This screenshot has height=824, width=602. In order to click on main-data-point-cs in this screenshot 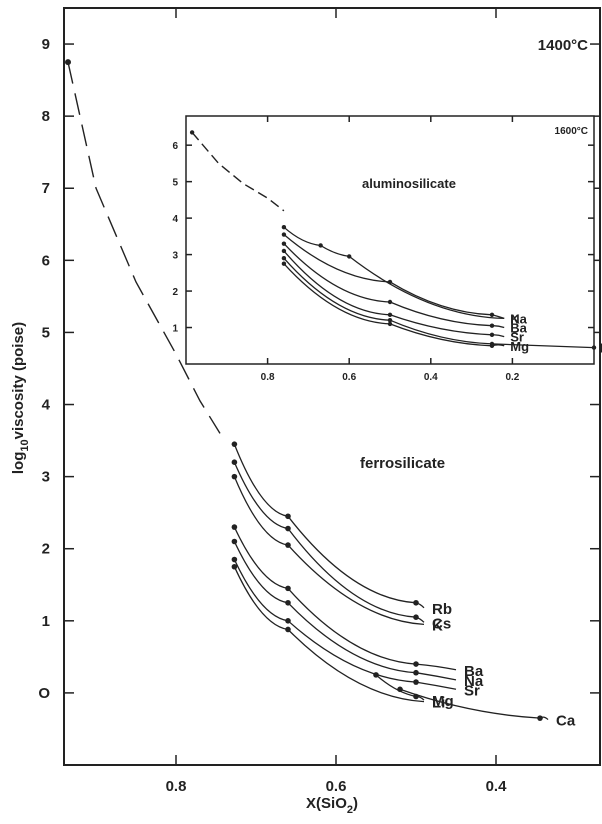, I will do `click(234, 462)`.